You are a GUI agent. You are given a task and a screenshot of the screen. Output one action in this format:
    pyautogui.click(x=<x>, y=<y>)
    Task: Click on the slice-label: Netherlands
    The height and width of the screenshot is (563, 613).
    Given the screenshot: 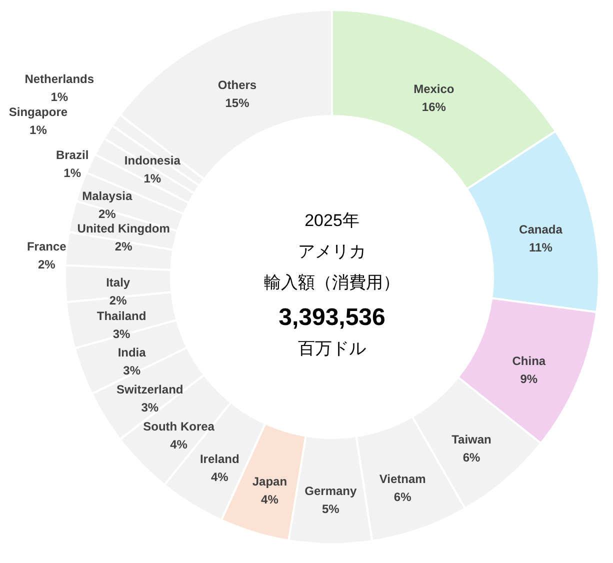 What is the action you would take?
    pyautogui.click(x=59, y=79)
    